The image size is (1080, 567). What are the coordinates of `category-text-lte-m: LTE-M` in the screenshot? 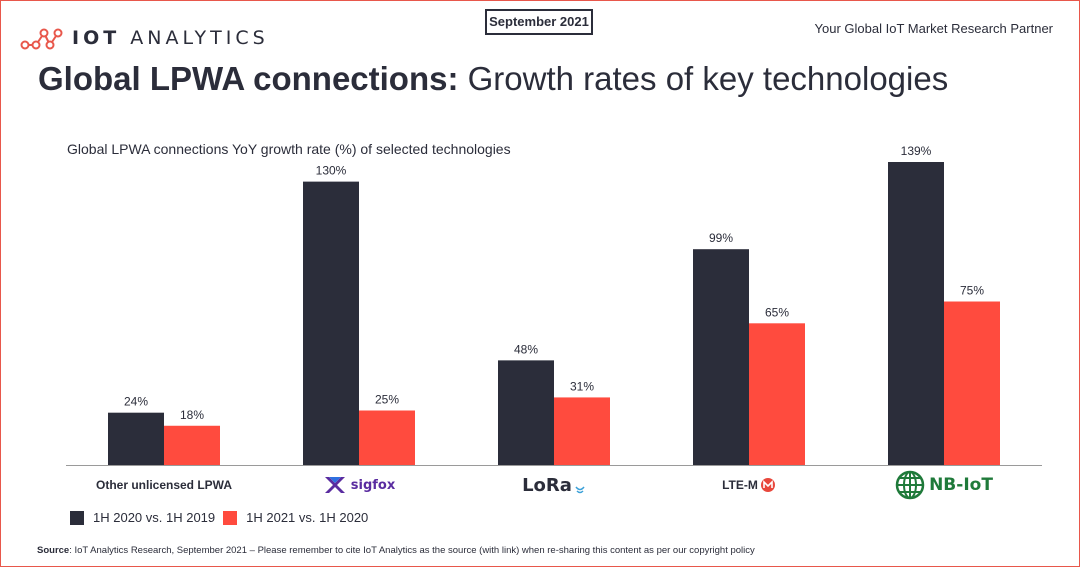 It's located at (740, 485).